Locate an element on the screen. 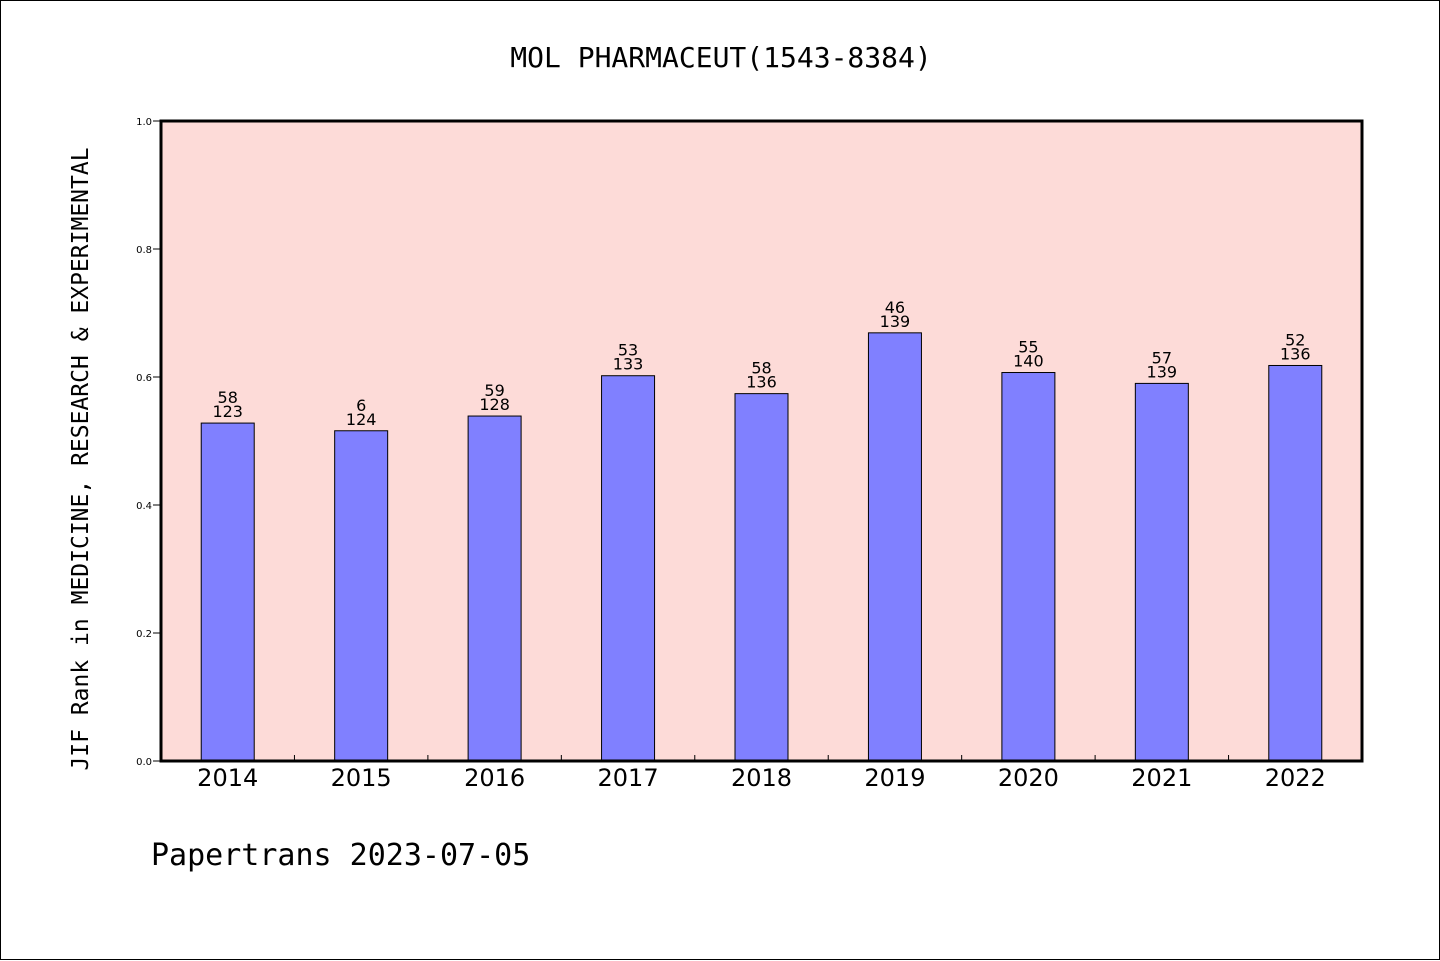  x-tick-label: 2020 is located at coordinates (1028, 778).